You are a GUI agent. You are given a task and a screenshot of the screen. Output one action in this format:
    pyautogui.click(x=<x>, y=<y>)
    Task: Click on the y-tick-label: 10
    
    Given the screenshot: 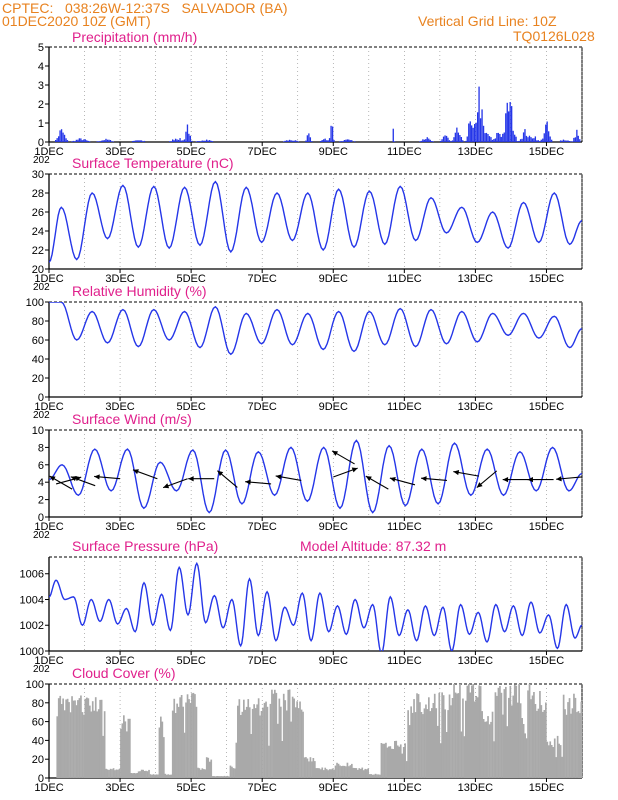 What is the action you would take?
    pyautogui.click(x=38, y=431)
    